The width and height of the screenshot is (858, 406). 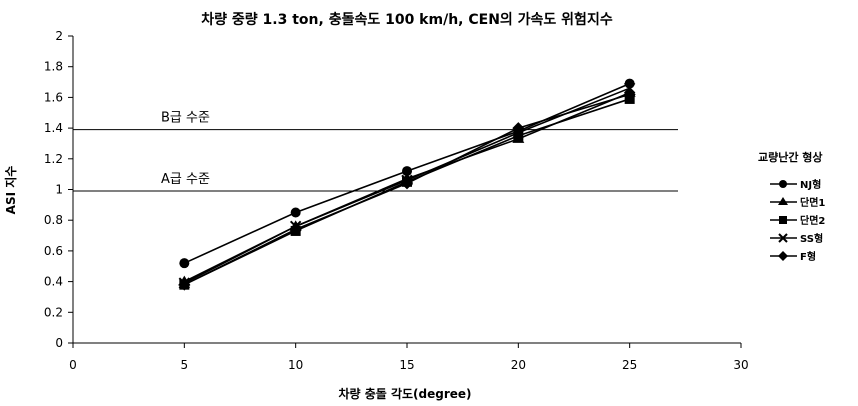 What do you see at coordinates (53, 67) in the screenshot?
I see `y-tick-label: 1.8` at bounding box center [53, 67].